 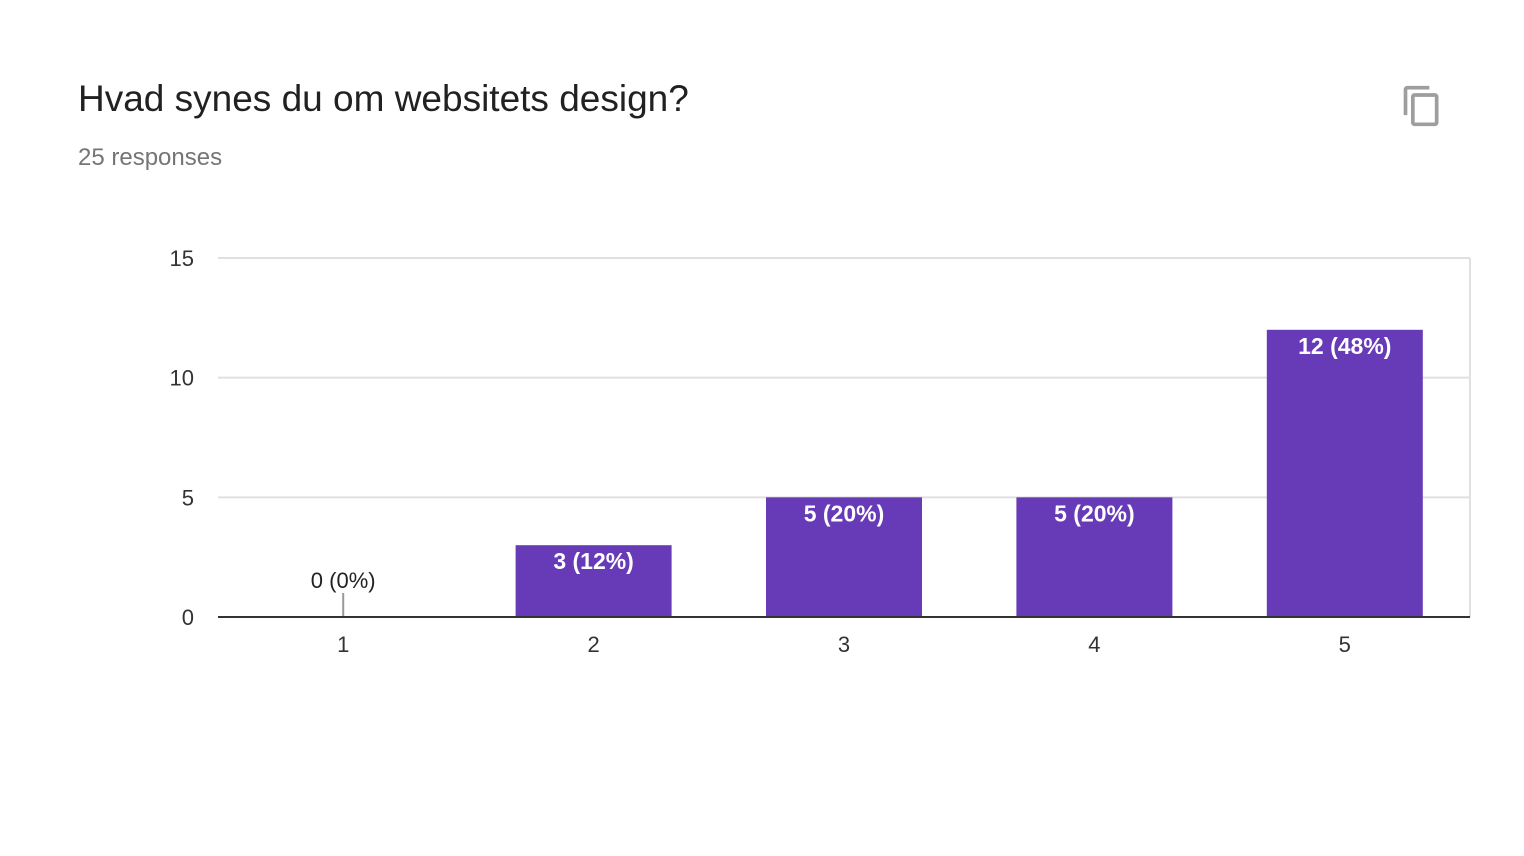 What do you see at coordinates (188, 497) in the screenshot?
I see `y-tick-label: 5` at bounding box center [188, 497].